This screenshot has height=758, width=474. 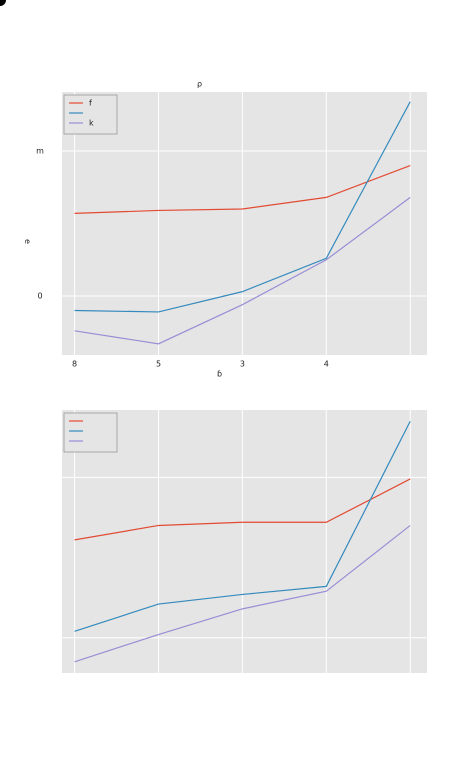 I want to click on x-tick-label: 8, so click(x=74, y=364).